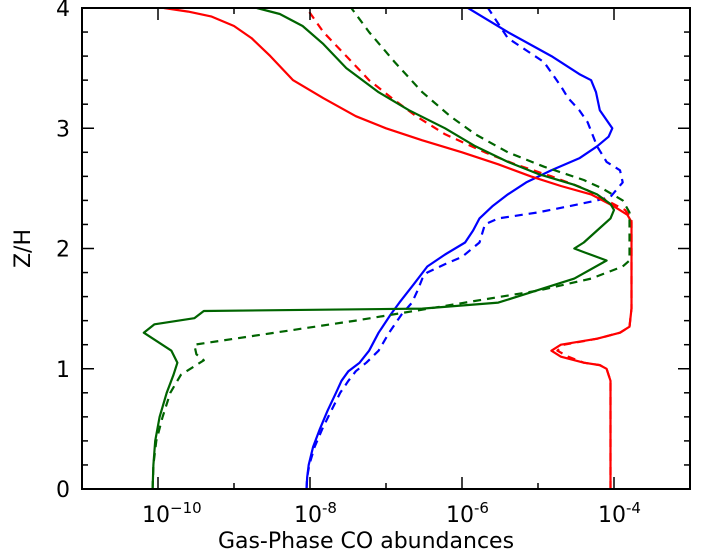 This screenshot has width=715, height=556. I want to click on y-tick-label: 2, so click(63, 250).